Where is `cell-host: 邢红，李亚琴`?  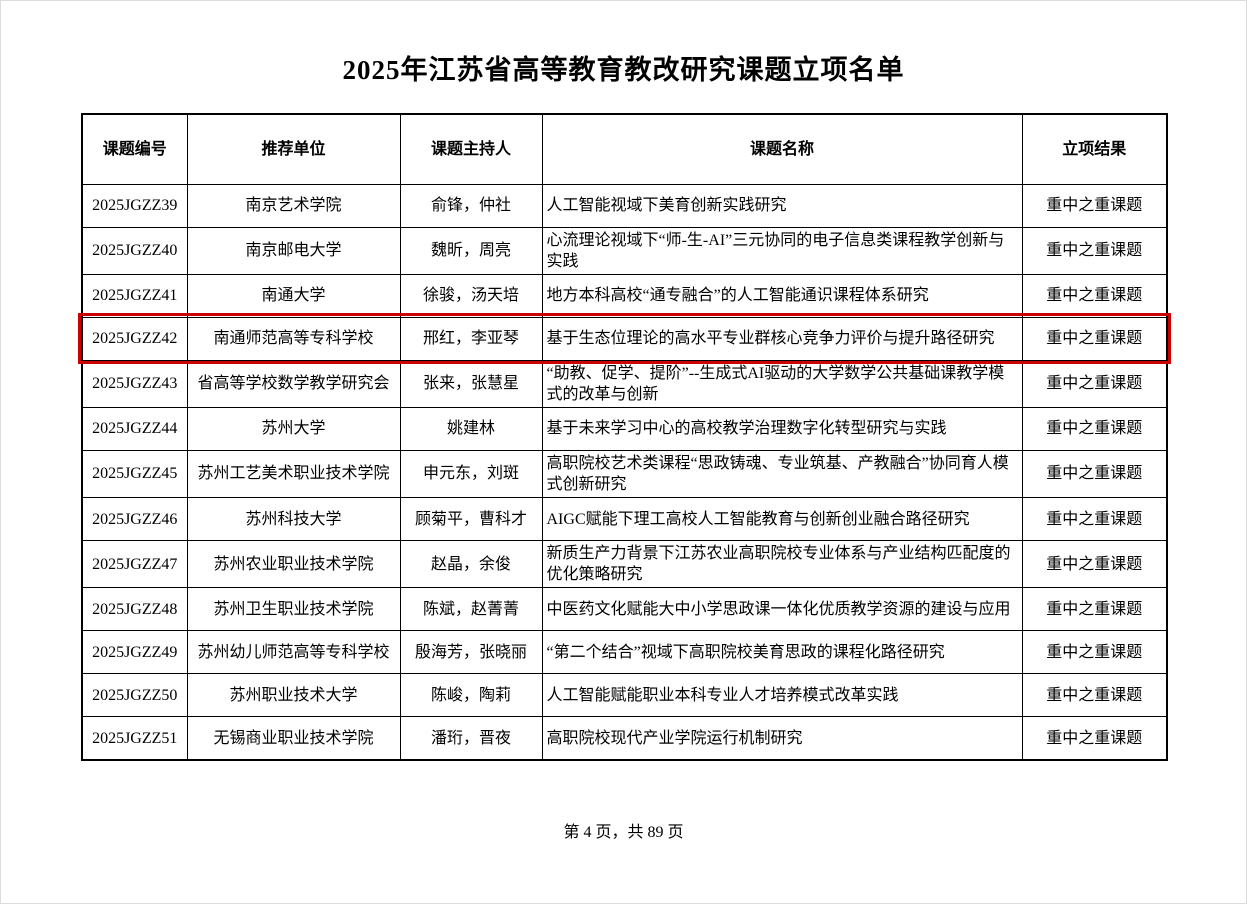 cell-host: 邢红，李亚琴 is located at coordinates (471, 338).